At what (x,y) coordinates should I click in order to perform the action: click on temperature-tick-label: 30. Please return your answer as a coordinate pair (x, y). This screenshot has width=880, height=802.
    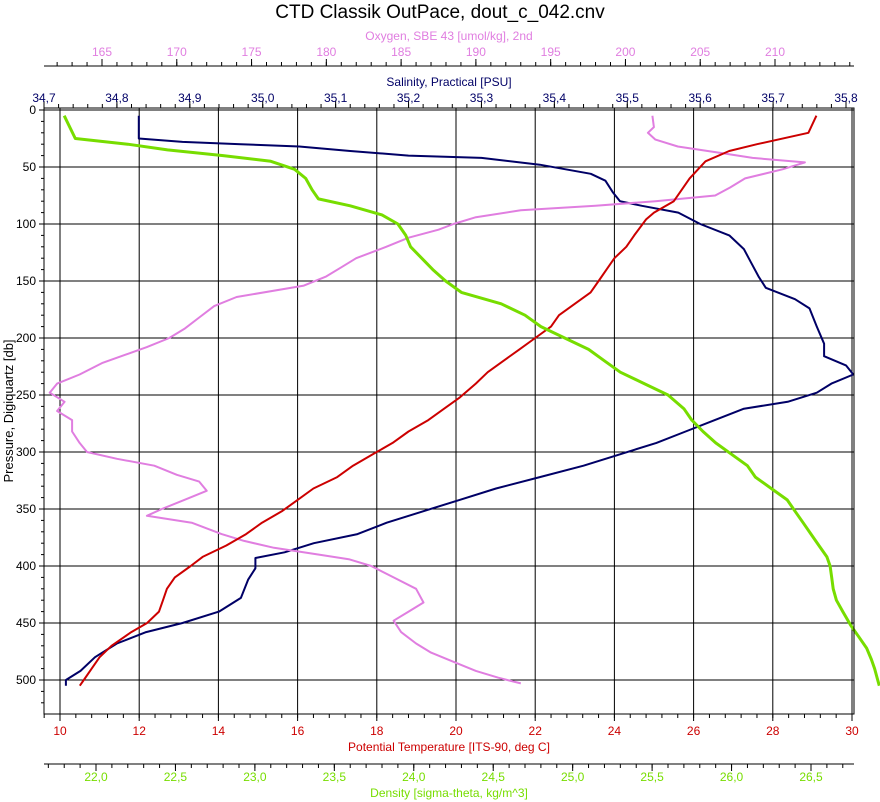
    Looking at the image, I should click on (852, 731).